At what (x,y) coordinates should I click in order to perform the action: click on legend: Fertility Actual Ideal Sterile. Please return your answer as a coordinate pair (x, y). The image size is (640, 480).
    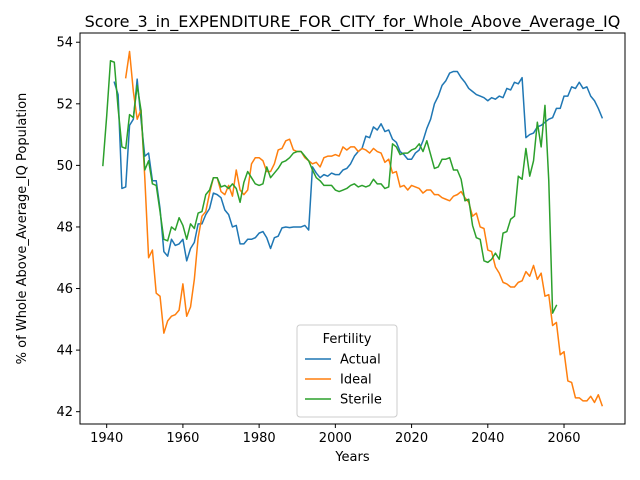
    Looking at the image, I should click on (347, 371).